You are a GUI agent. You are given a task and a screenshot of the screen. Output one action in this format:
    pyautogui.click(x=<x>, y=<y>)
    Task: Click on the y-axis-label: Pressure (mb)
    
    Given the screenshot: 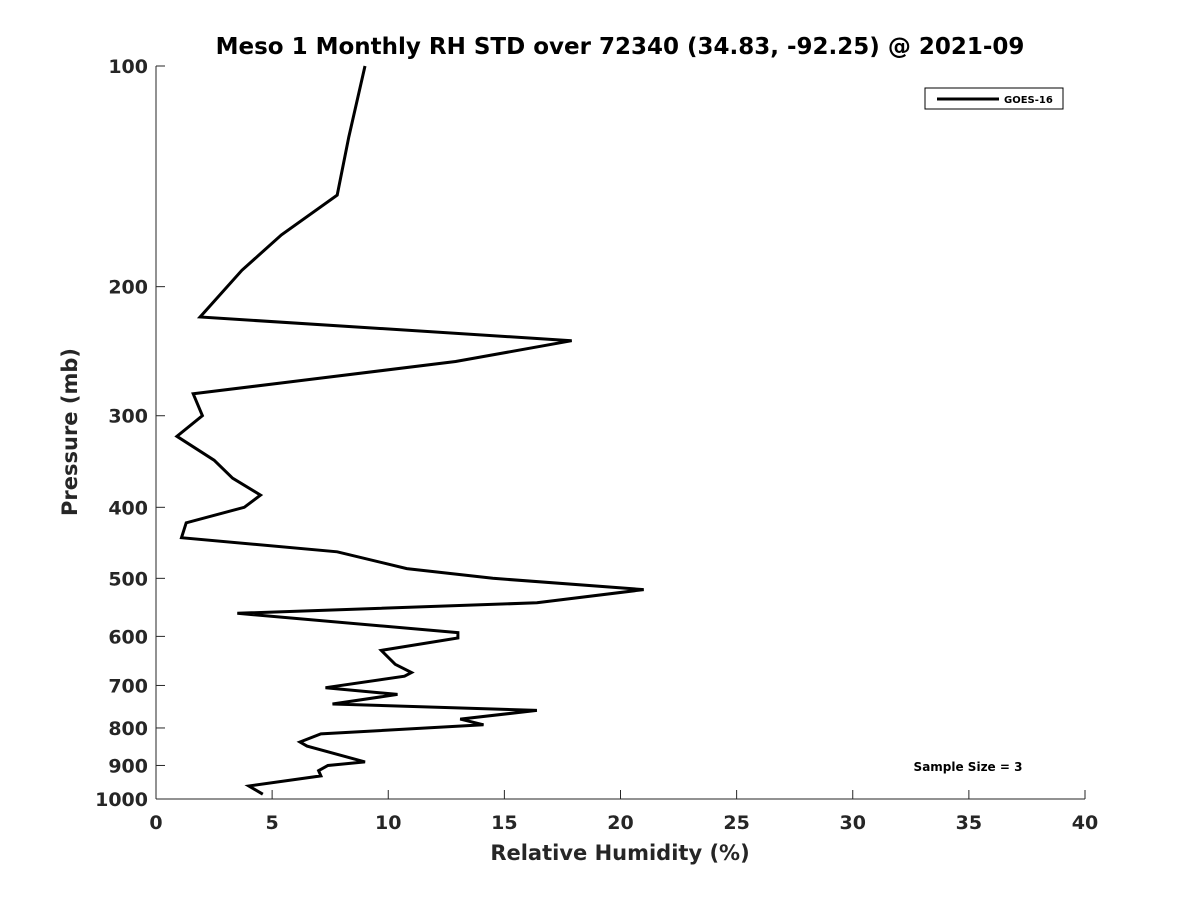 What is the action you would take?
    pyautogui.click(x=70, y=432)
    